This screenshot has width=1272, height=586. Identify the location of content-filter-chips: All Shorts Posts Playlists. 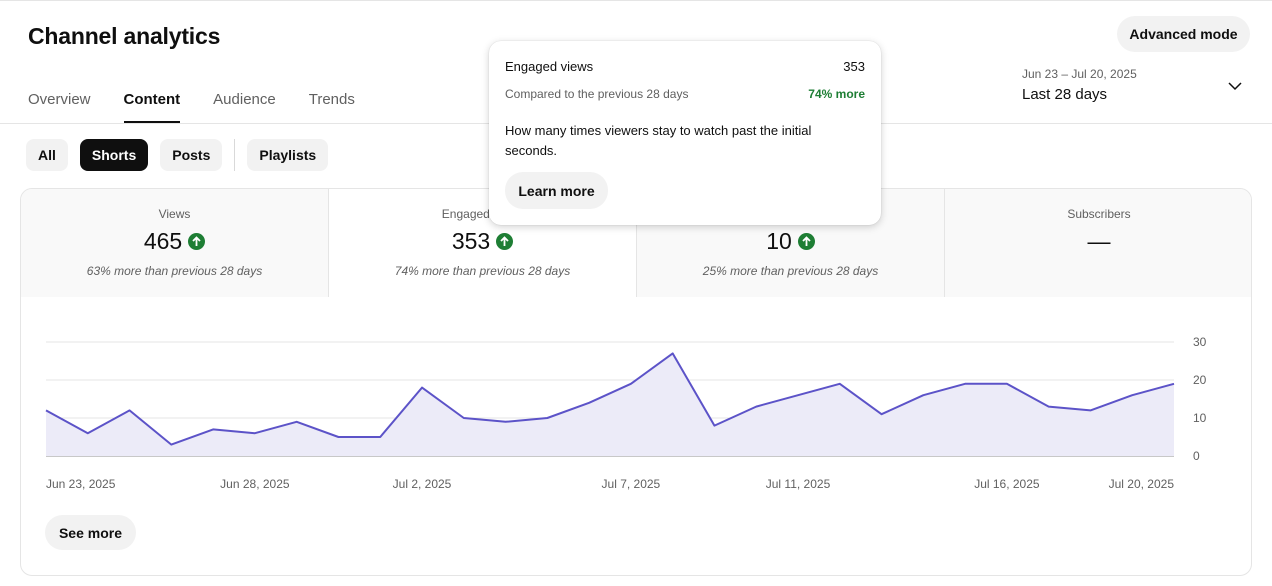
(183, 155).